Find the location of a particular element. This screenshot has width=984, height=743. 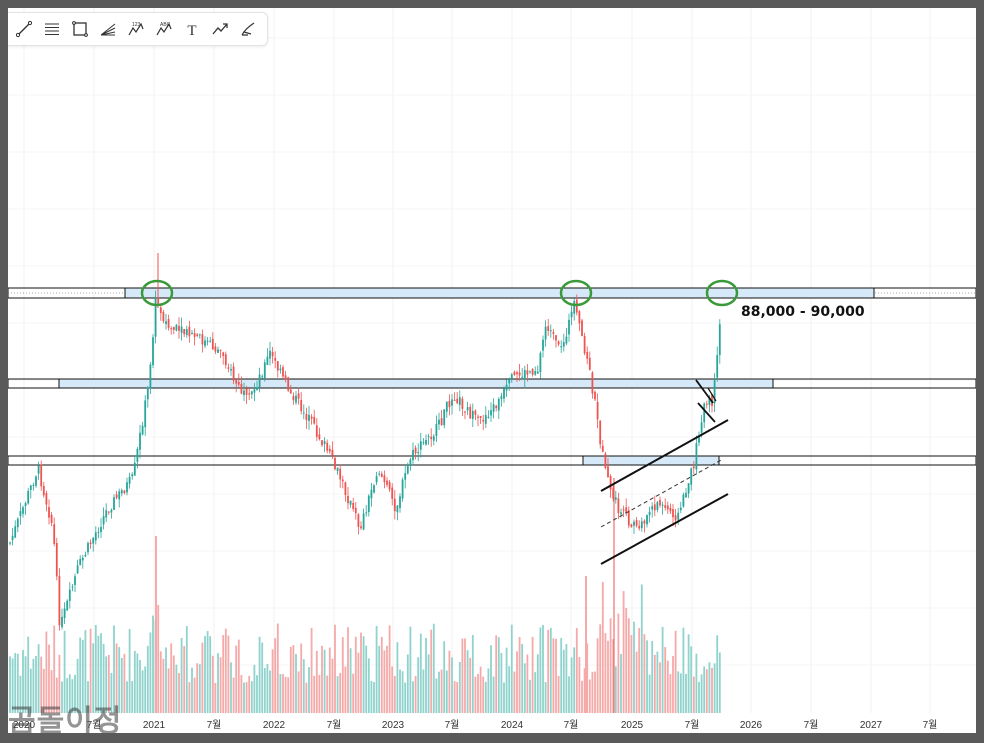

peak-circle-2021 is located at coordinates (157, 293).